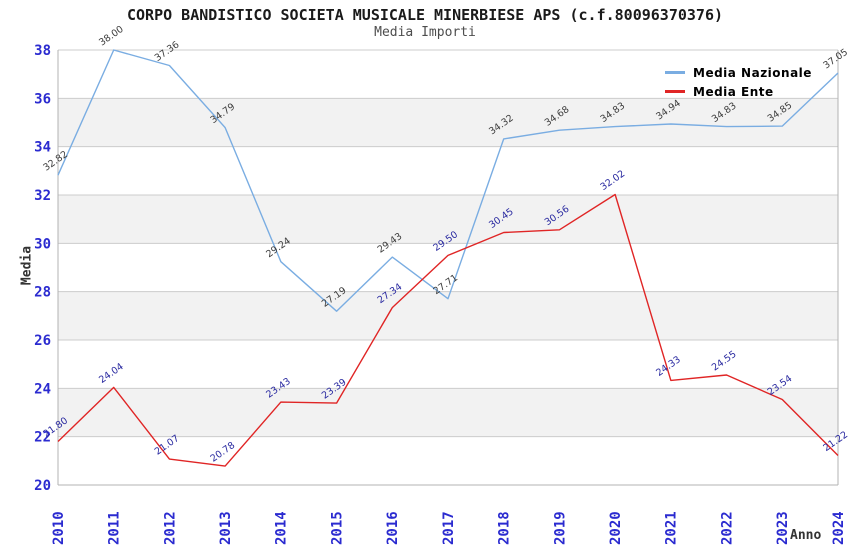 This screenshot has height=550, width=850. I want to click on point-label: 24.04, so click(111, 373).